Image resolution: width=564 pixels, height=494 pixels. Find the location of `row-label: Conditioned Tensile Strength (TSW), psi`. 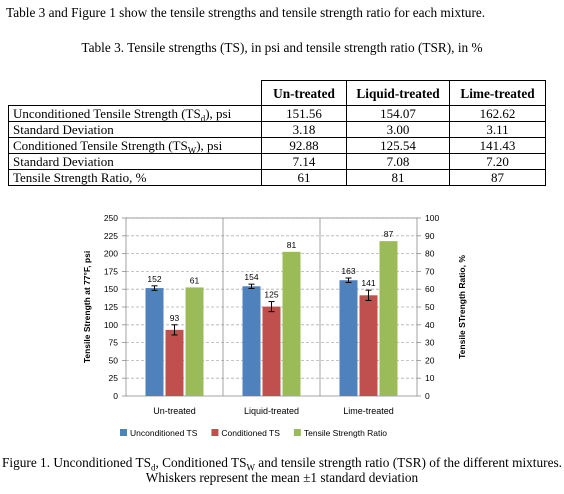

row-label: Conditioned Tensile Strength (TSW), psi is located at coordinates (135, 146).